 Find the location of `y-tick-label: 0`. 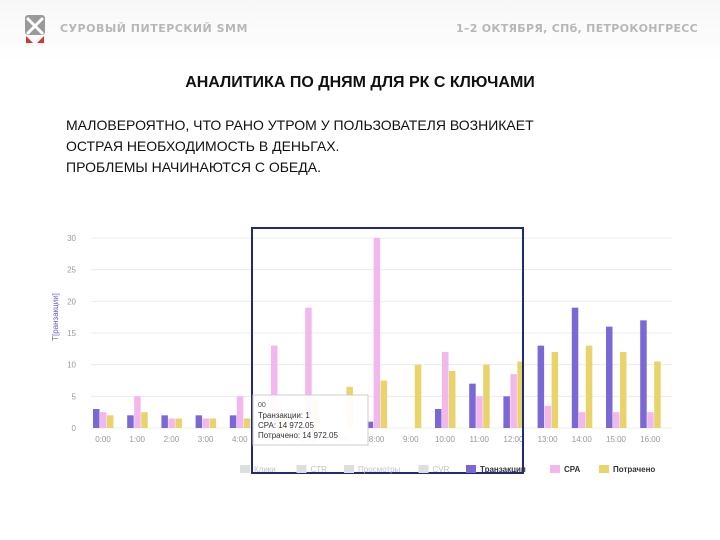

y-tick-label: 0 is located at coordinates (74, 428).